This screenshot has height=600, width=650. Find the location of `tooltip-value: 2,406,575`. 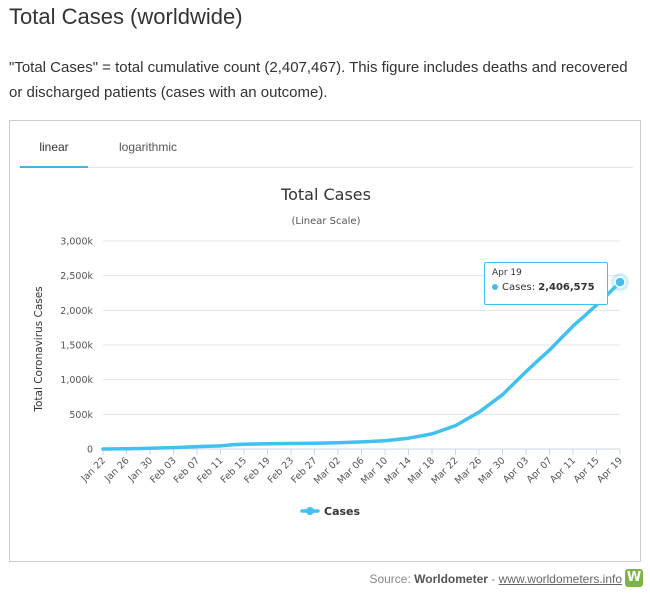

tooltip-value: 2,406,575 is located at coordinates (566, 287).